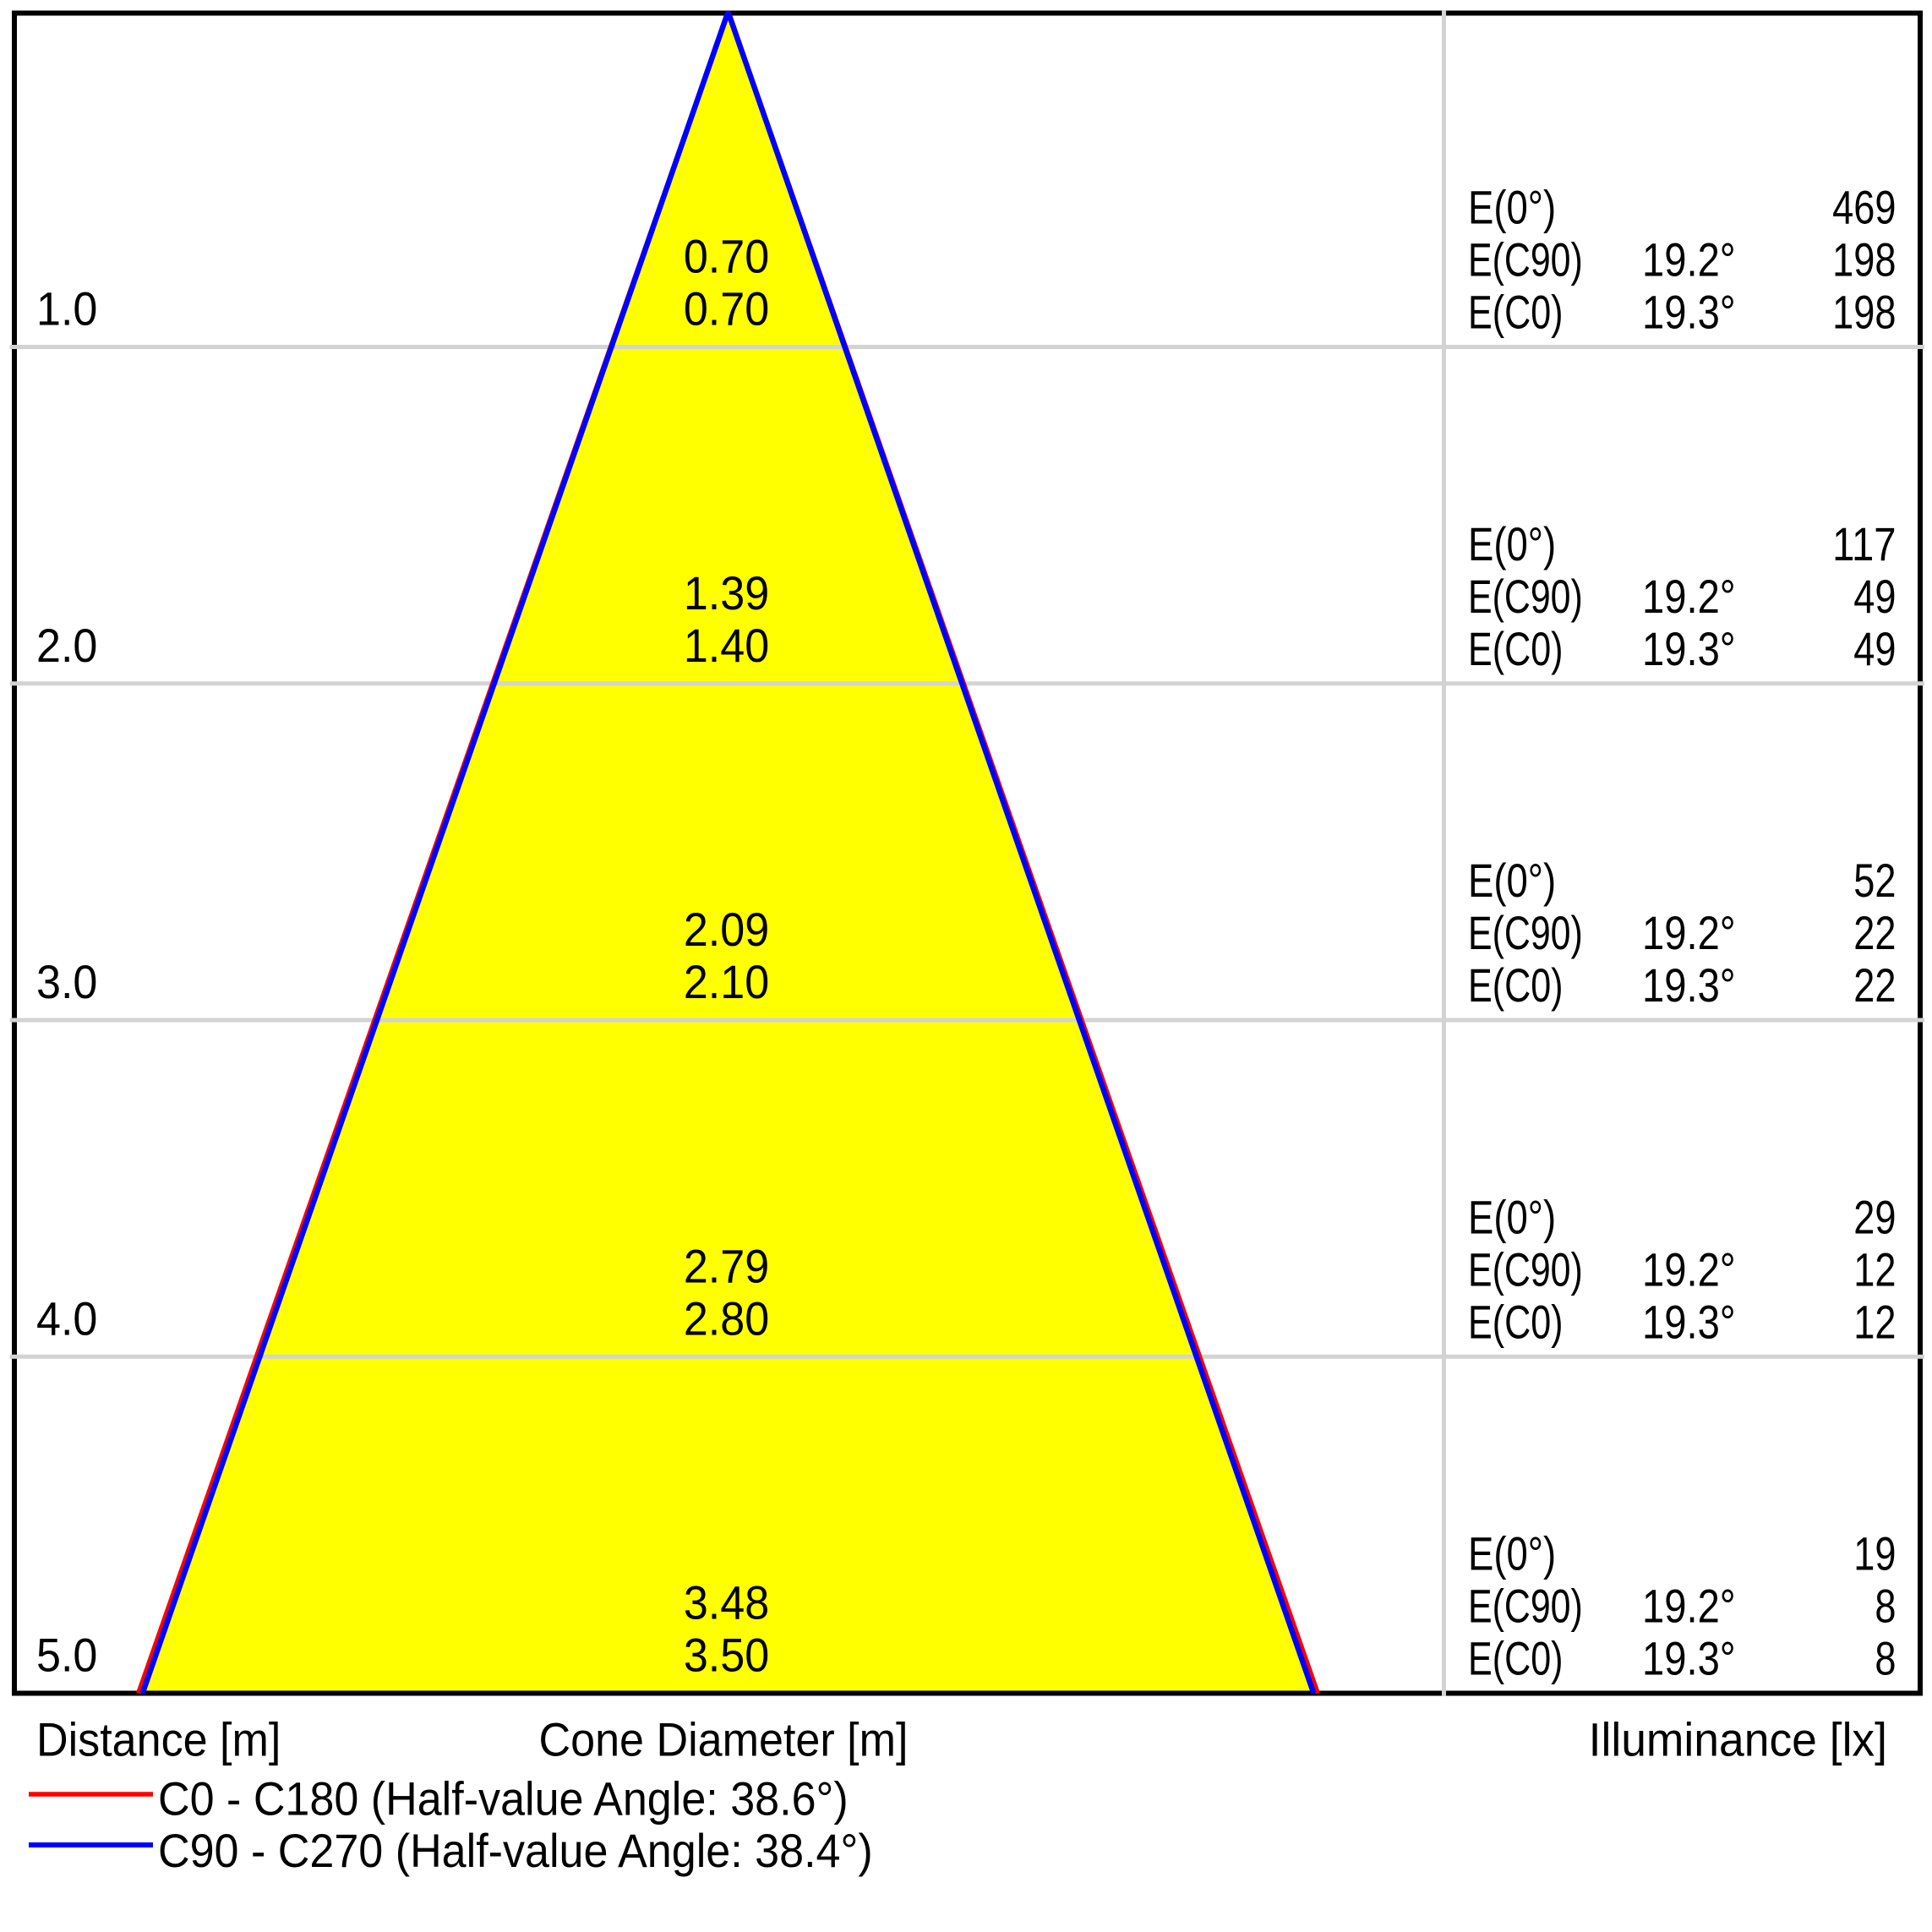  I want to click on svg-text: 469, so click(1864, 208).